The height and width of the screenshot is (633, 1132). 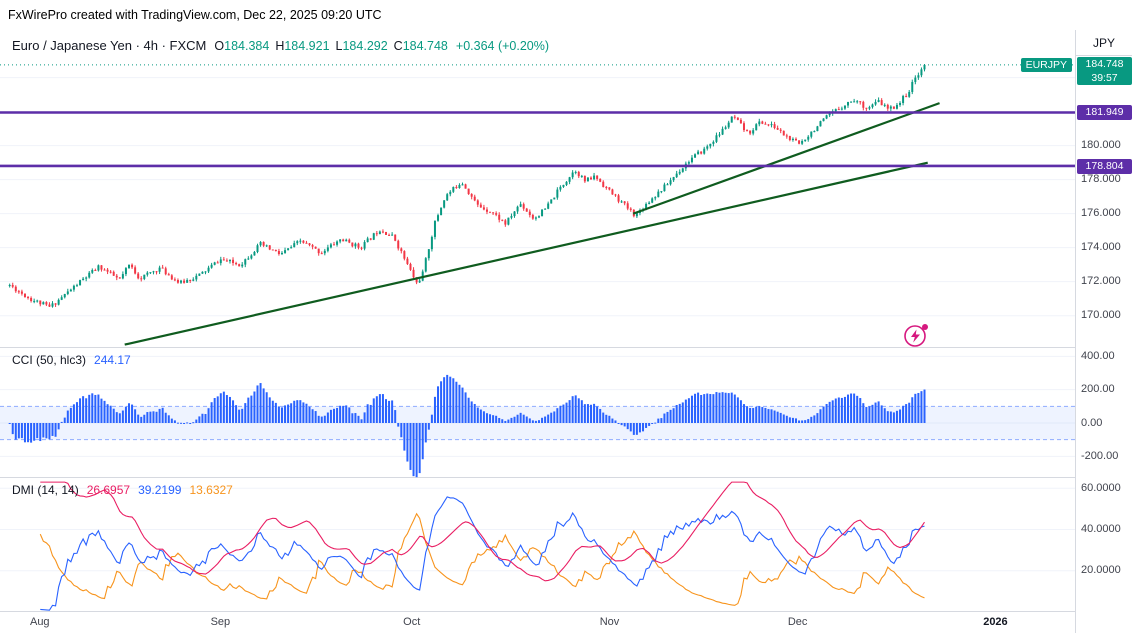 What do you see at coordinates (109, 45) in the screenshot?
I see `symbol-title: Euro / Japanese Yen · 4h · FXCM` at bounding box center [109, 45].